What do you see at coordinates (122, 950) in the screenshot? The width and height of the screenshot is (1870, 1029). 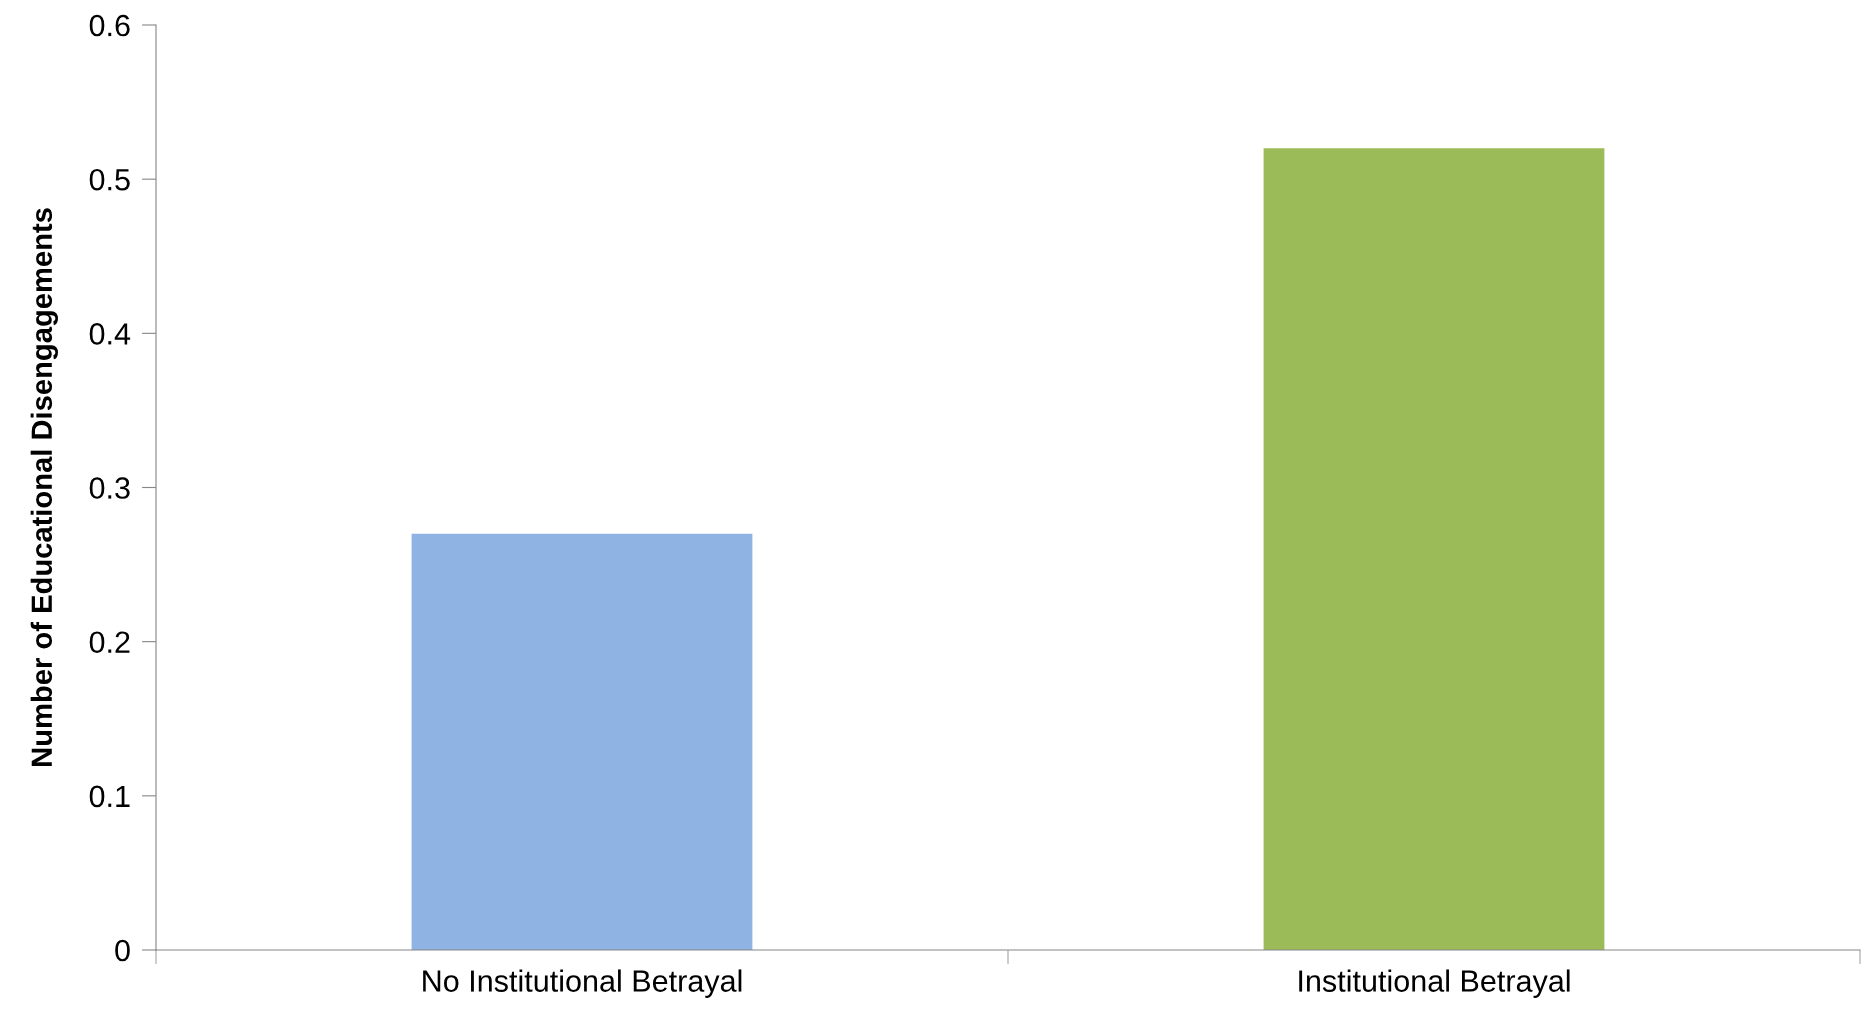 I see `y-tick-label: 0` at bounding box center [122, 950].